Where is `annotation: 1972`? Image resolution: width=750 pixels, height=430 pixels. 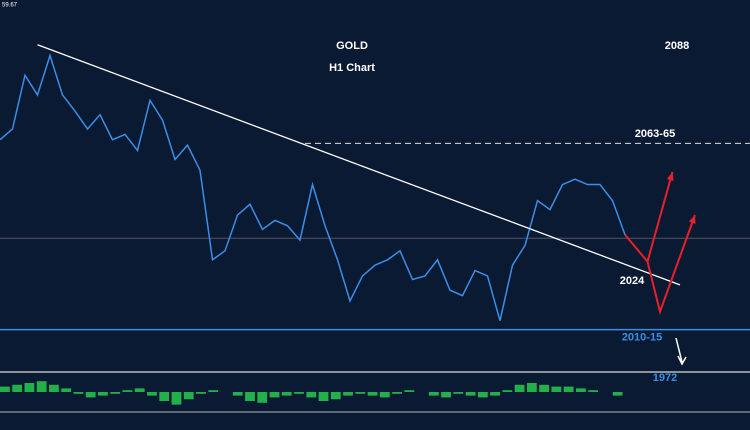 annotation: 1972 is located at coordinates (665, 378).